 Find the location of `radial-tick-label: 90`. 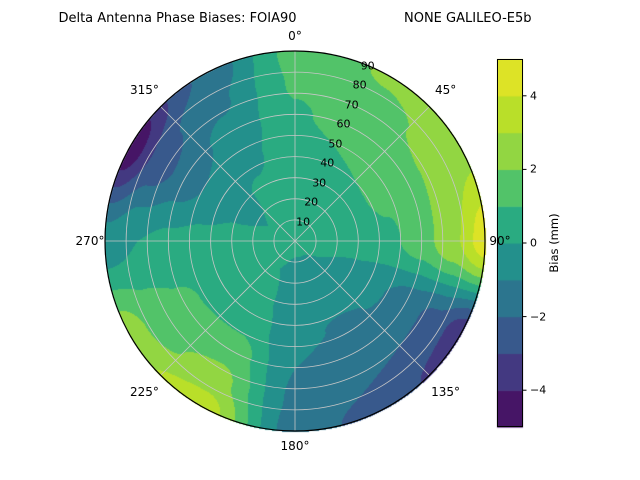

radial-tick-label: 90 is located at coordinates (367, 65).